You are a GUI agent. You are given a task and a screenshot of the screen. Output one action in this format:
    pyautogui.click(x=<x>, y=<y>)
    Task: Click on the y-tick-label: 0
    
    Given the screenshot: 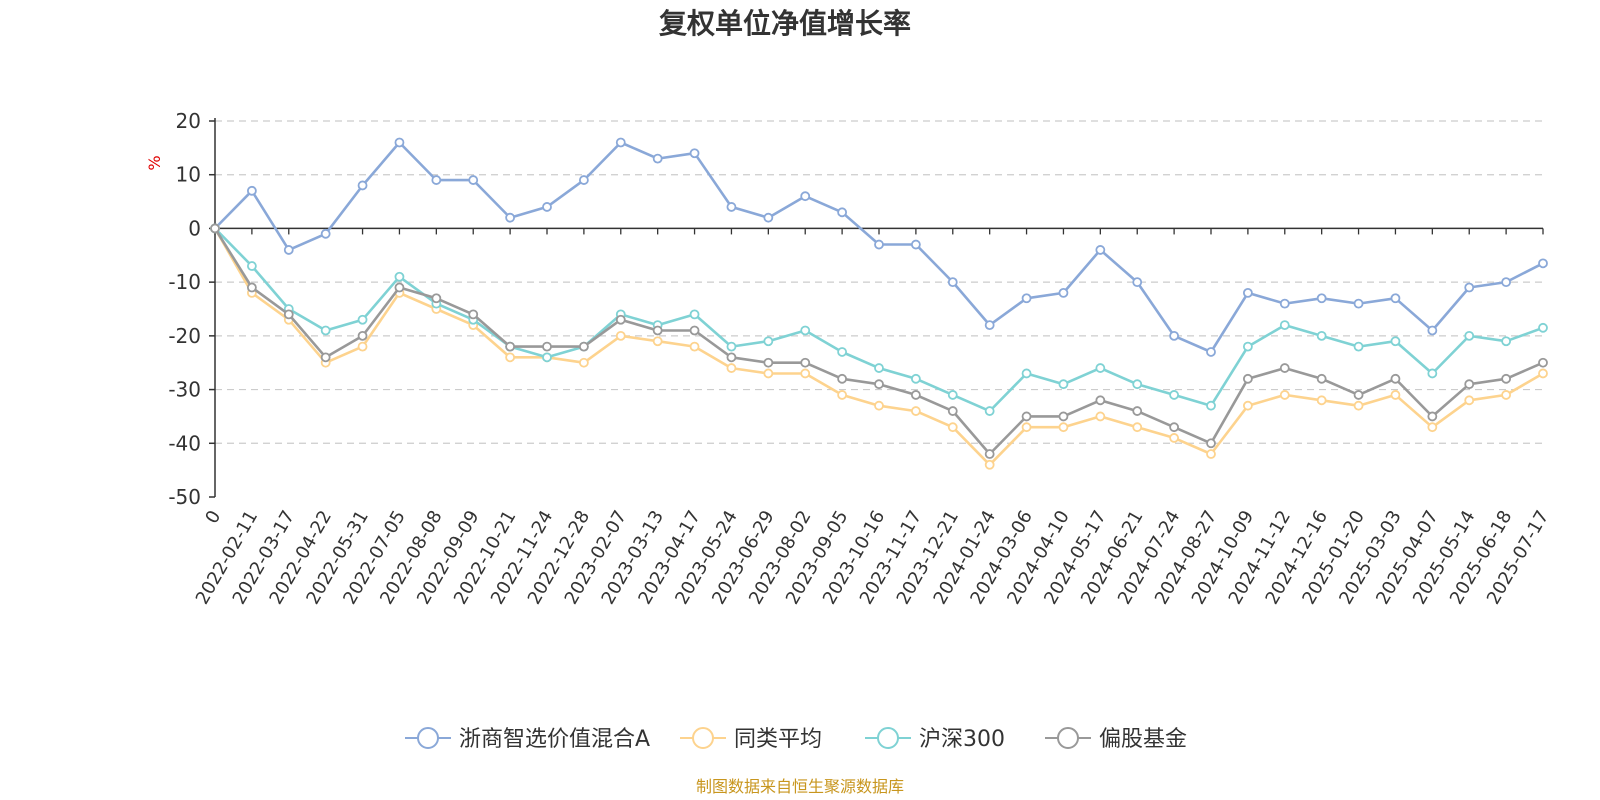 What is the action you would take?
    pyautogui.click(x=194, y=228)
    